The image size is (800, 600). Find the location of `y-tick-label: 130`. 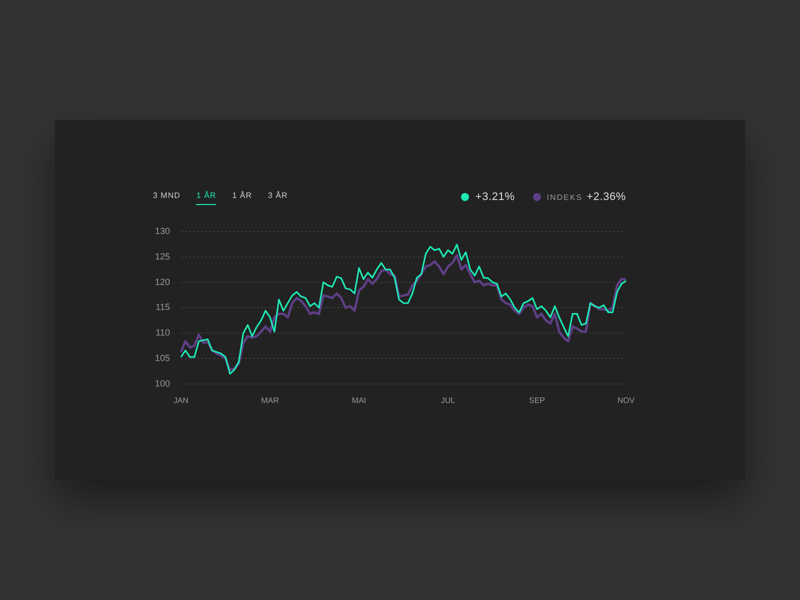

y-tick-label: 130 is located at coordinates (162, 231).